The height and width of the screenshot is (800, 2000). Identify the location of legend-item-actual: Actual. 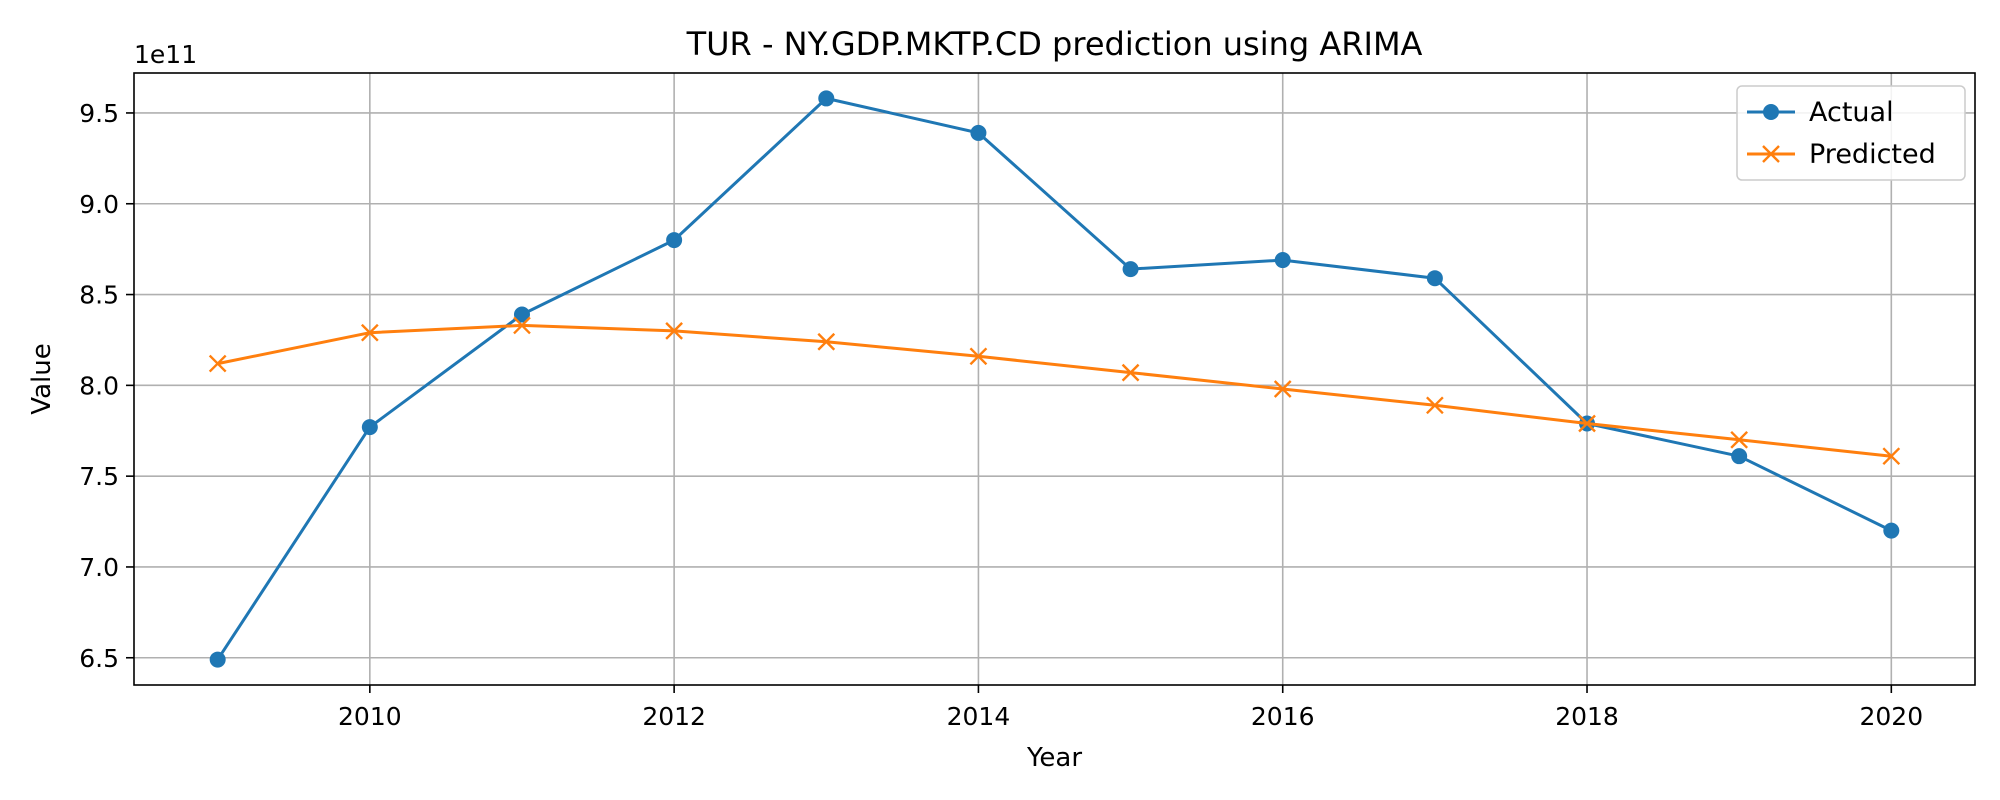
(1820, 112).